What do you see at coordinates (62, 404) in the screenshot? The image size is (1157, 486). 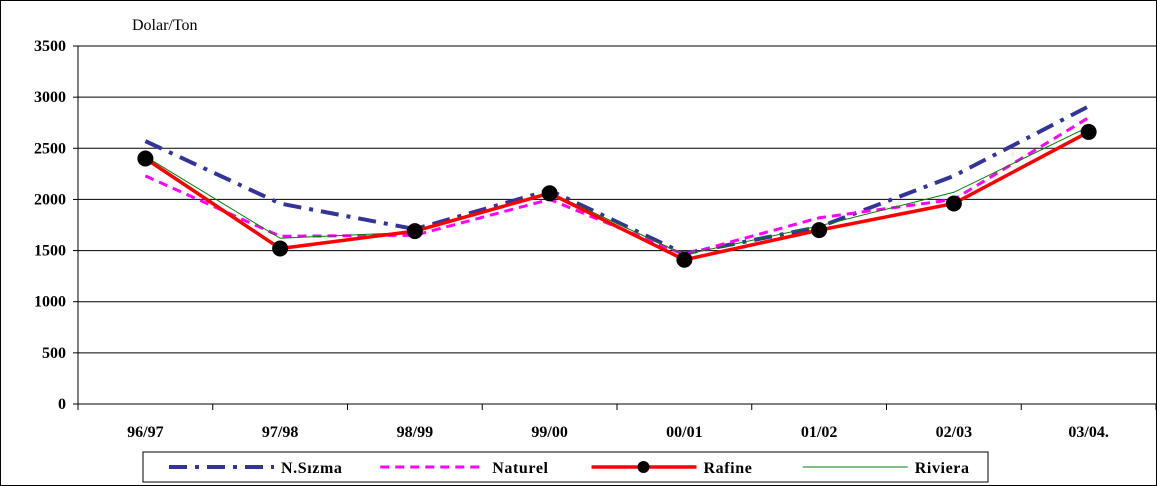 I see `y-tick-label: 0` at bounding box center [62, 404].